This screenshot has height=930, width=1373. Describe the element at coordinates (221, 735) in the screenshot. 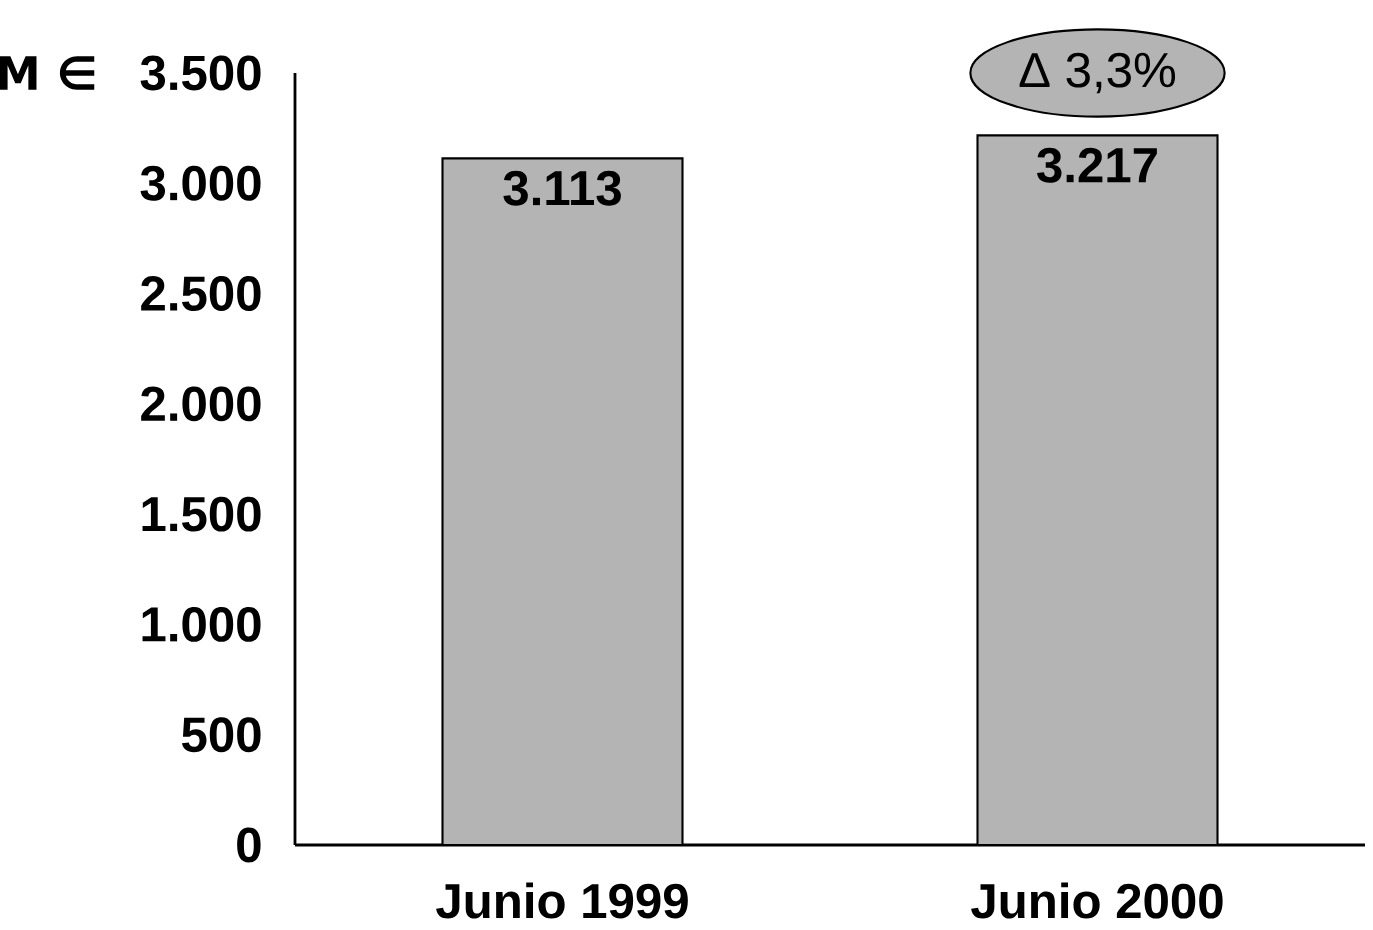

I see `y-tick-label: 500` at that location.